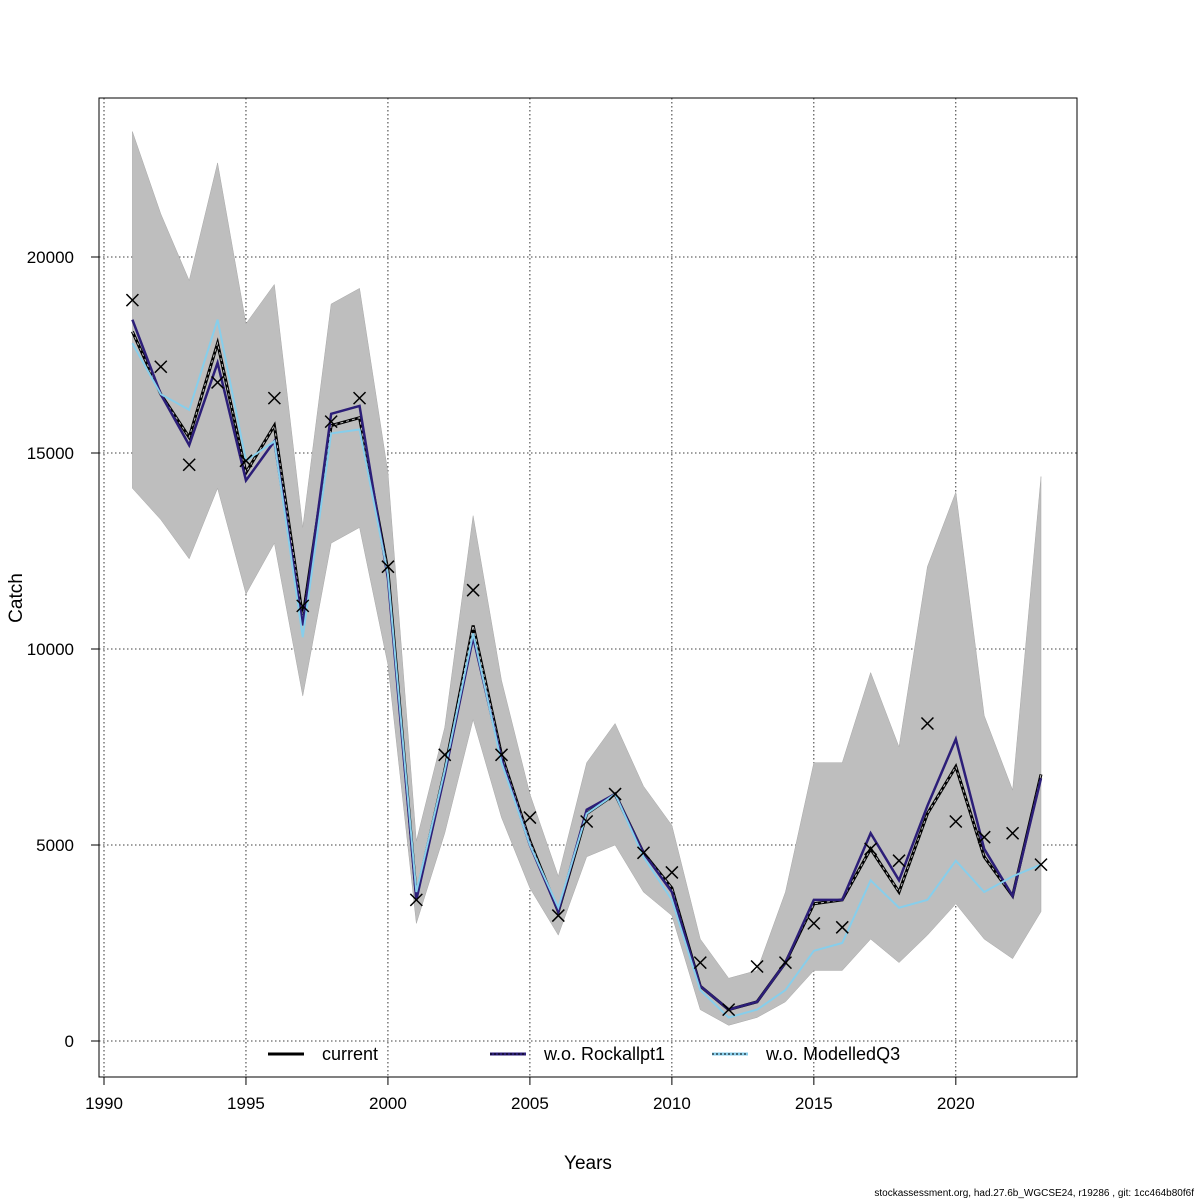 This screenshot has width=1200, height=1200. I want to click on legend-label: w.o. Rockallpt1, so click(604, 1054).